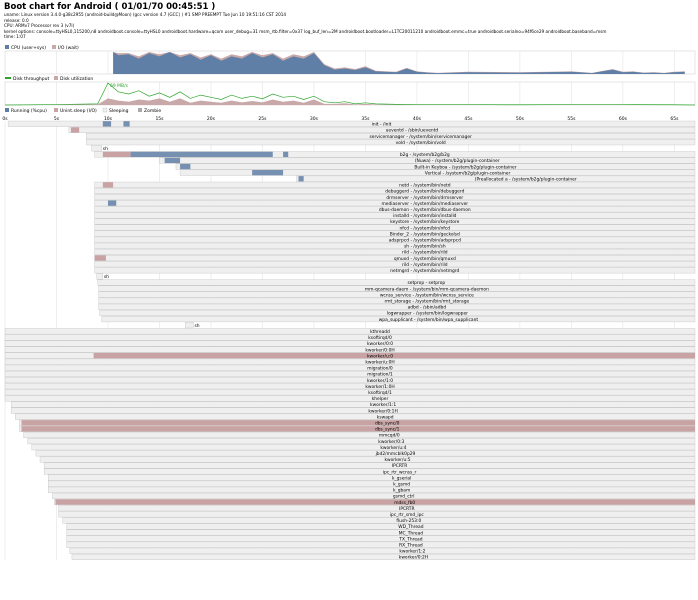  What do you see at coordinates (424, 192) in the screenshot?
I see `process-label: debuggerd - /system/bin/debuggerd` at bounding box center [424, 192].